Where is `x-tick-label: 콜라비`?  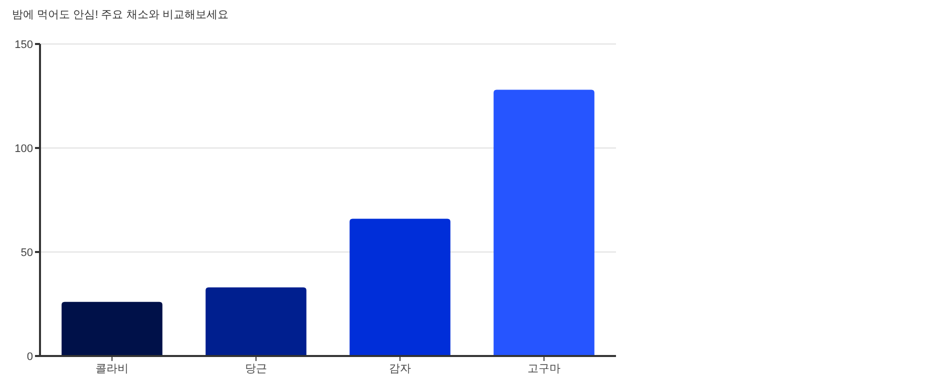 x-tick-label: 콜라비 is located at coordinates (112, 369).